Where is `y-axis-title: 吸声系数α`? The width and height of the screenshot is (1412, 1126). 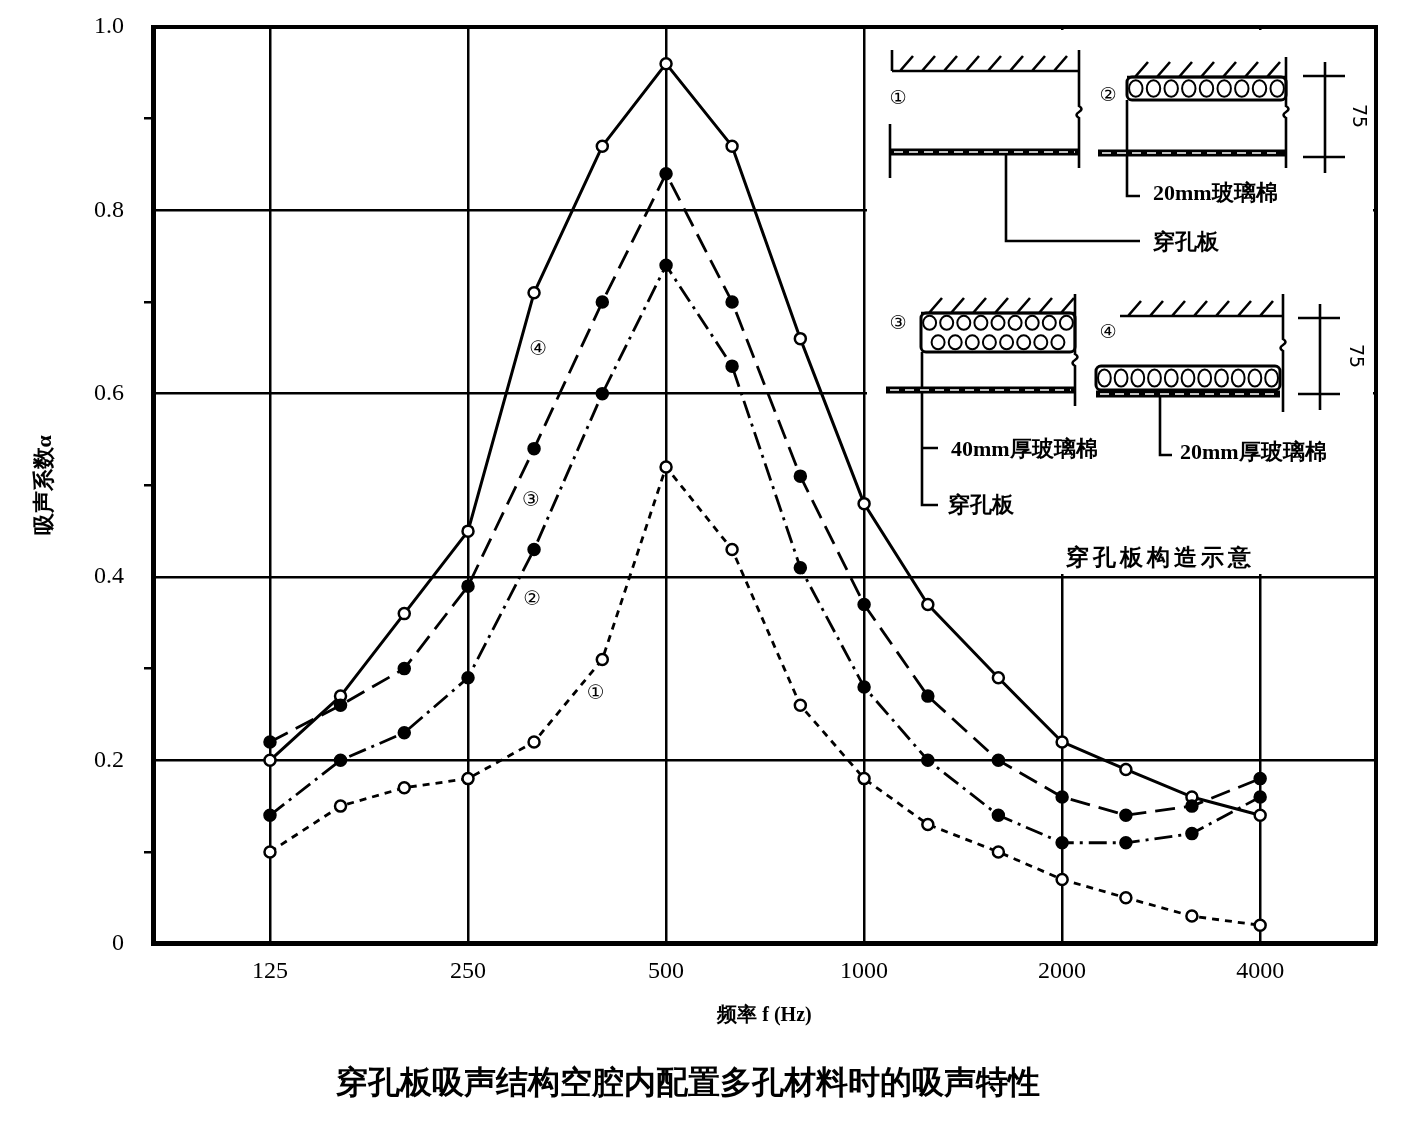 y-axis-title: 吸声系数α is located at coordinates (43, 485).